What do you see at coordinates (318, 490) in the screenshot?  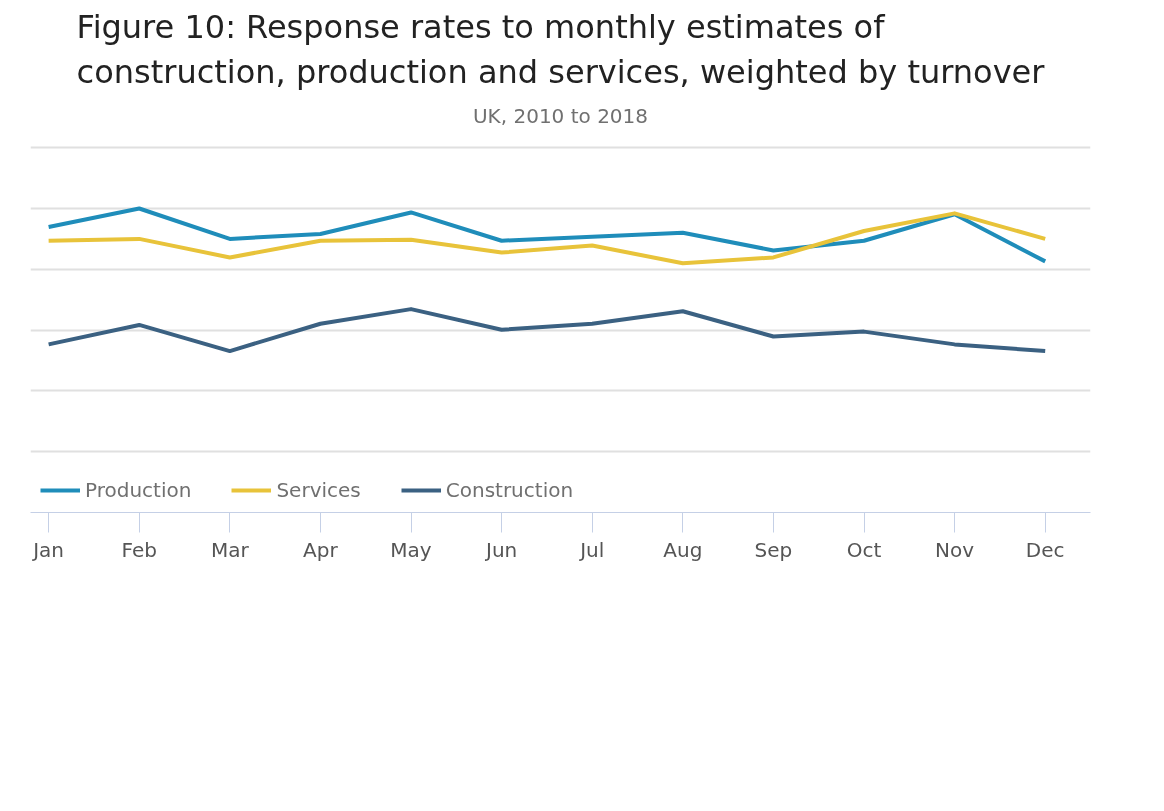 I see `legend-label: Services` at bounding box center [318, 490].